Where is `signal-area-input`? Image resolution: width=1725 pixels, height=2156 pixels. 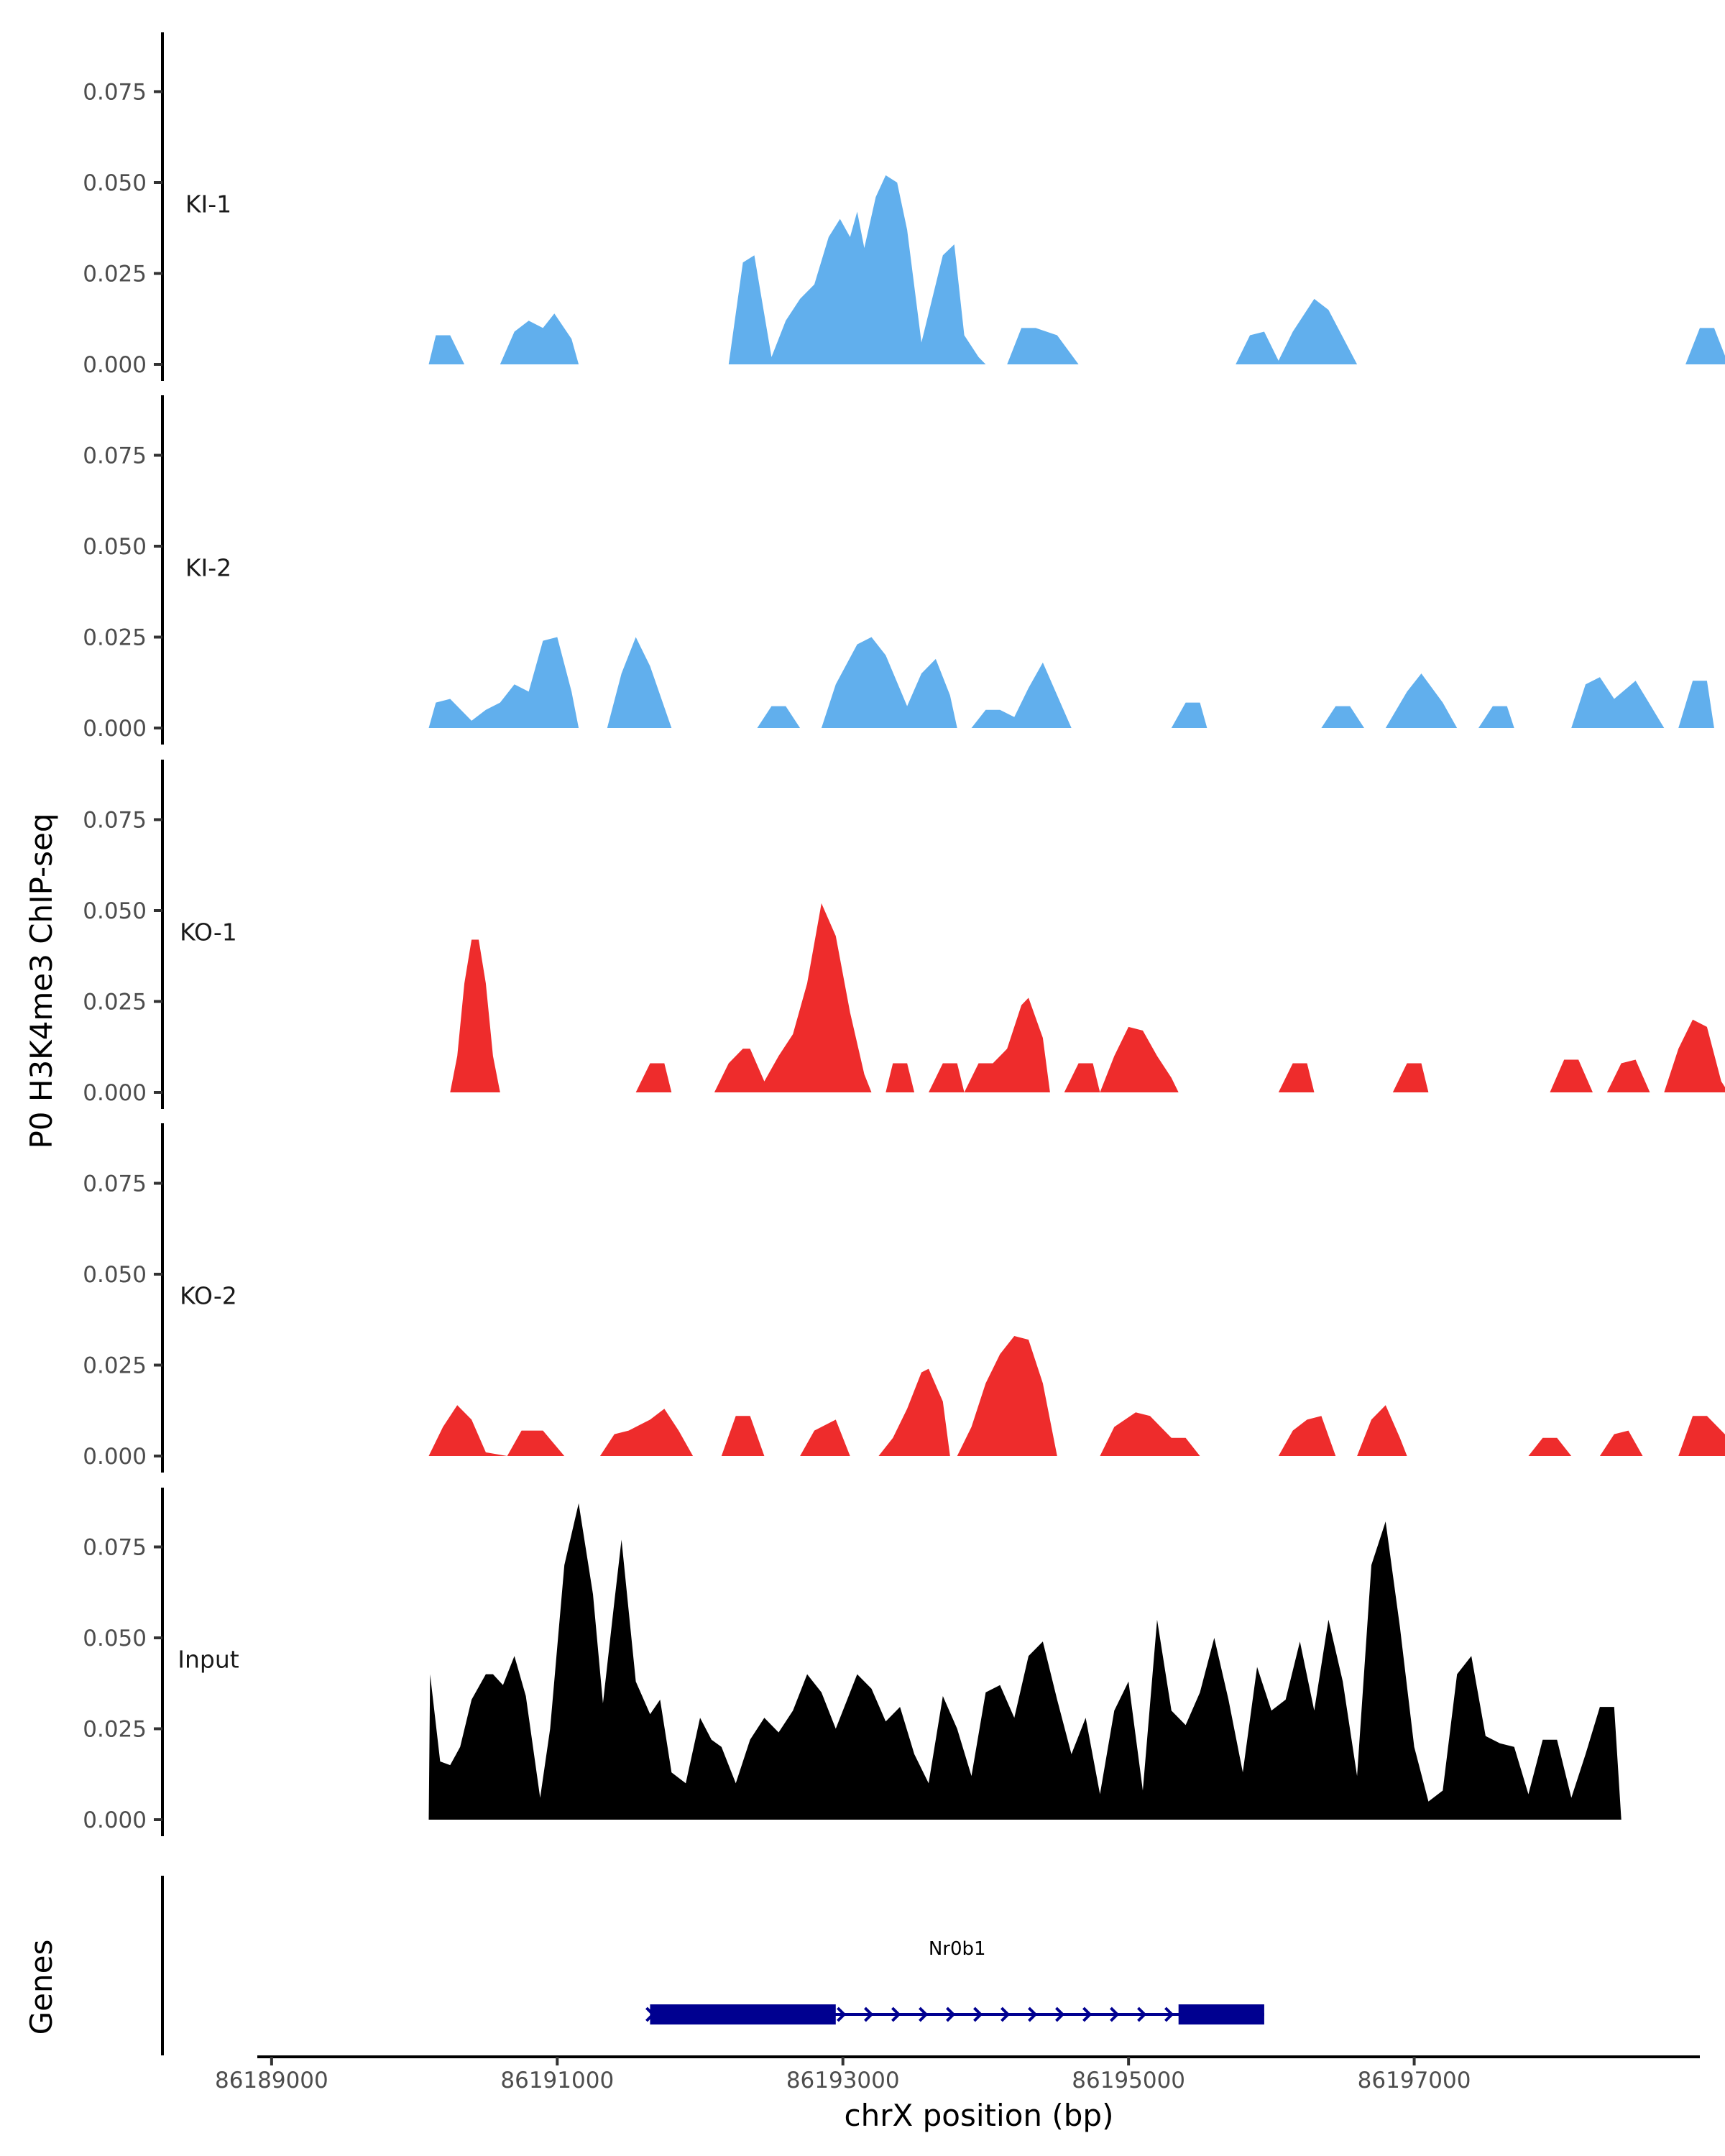 signal-area-input is located at coordinates (1025, 1661).